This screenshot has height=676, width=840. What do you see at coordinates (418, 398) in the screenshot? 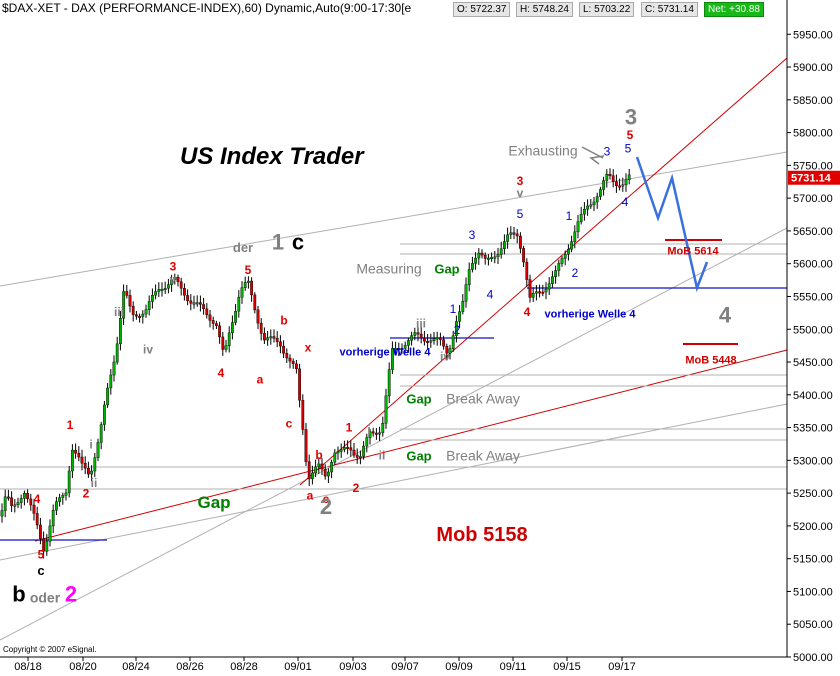
I see `gap-label: Gap` at bounding box center [418, 398].